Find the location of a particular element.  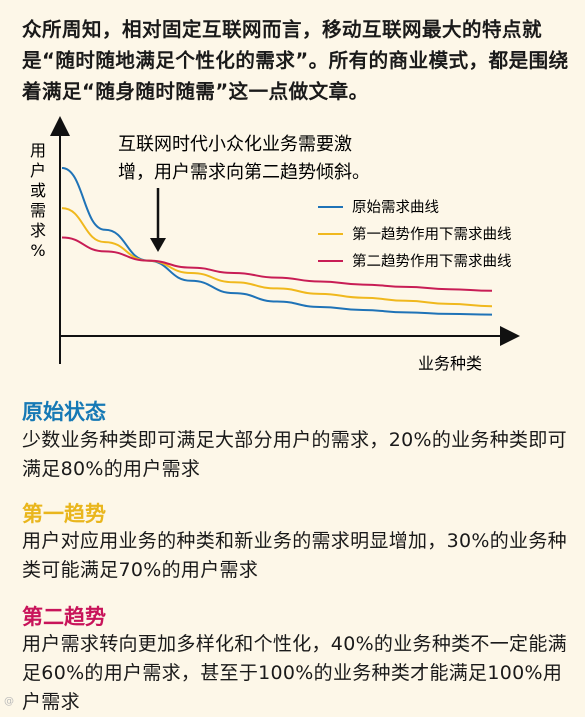

section-title-second-trend: 第二趋势 is located at coordinates (64, 617).